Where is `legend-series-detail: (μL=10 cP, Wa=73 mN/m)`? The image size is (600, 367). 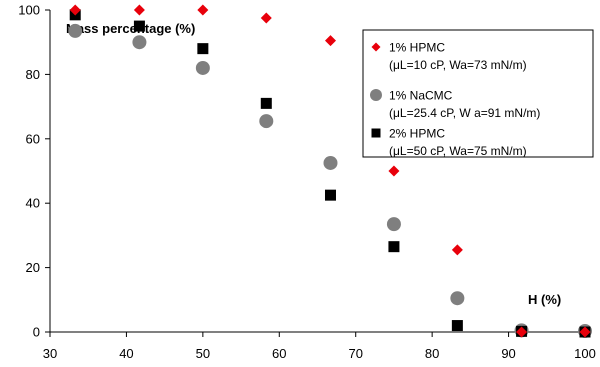 legend-series-detail: (μL=10 cP, Wa=73 mN/m) is located at coordinates (458, 65).